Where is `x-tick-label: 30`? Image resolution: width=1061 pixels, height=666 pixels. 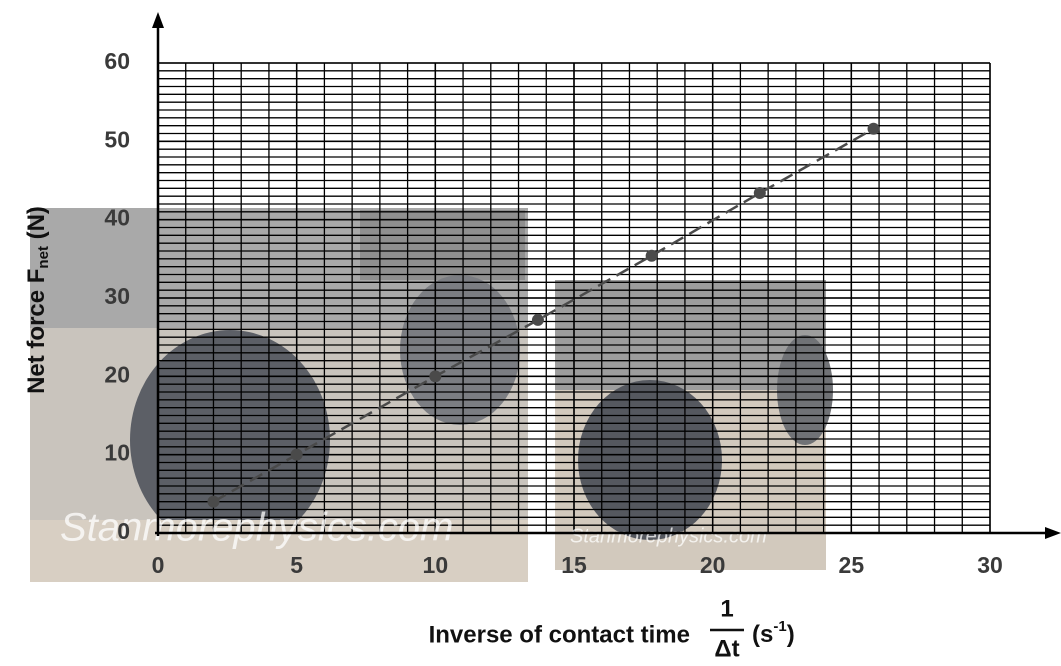
x-tick-label: 30 is located at coordinates (990, 565).